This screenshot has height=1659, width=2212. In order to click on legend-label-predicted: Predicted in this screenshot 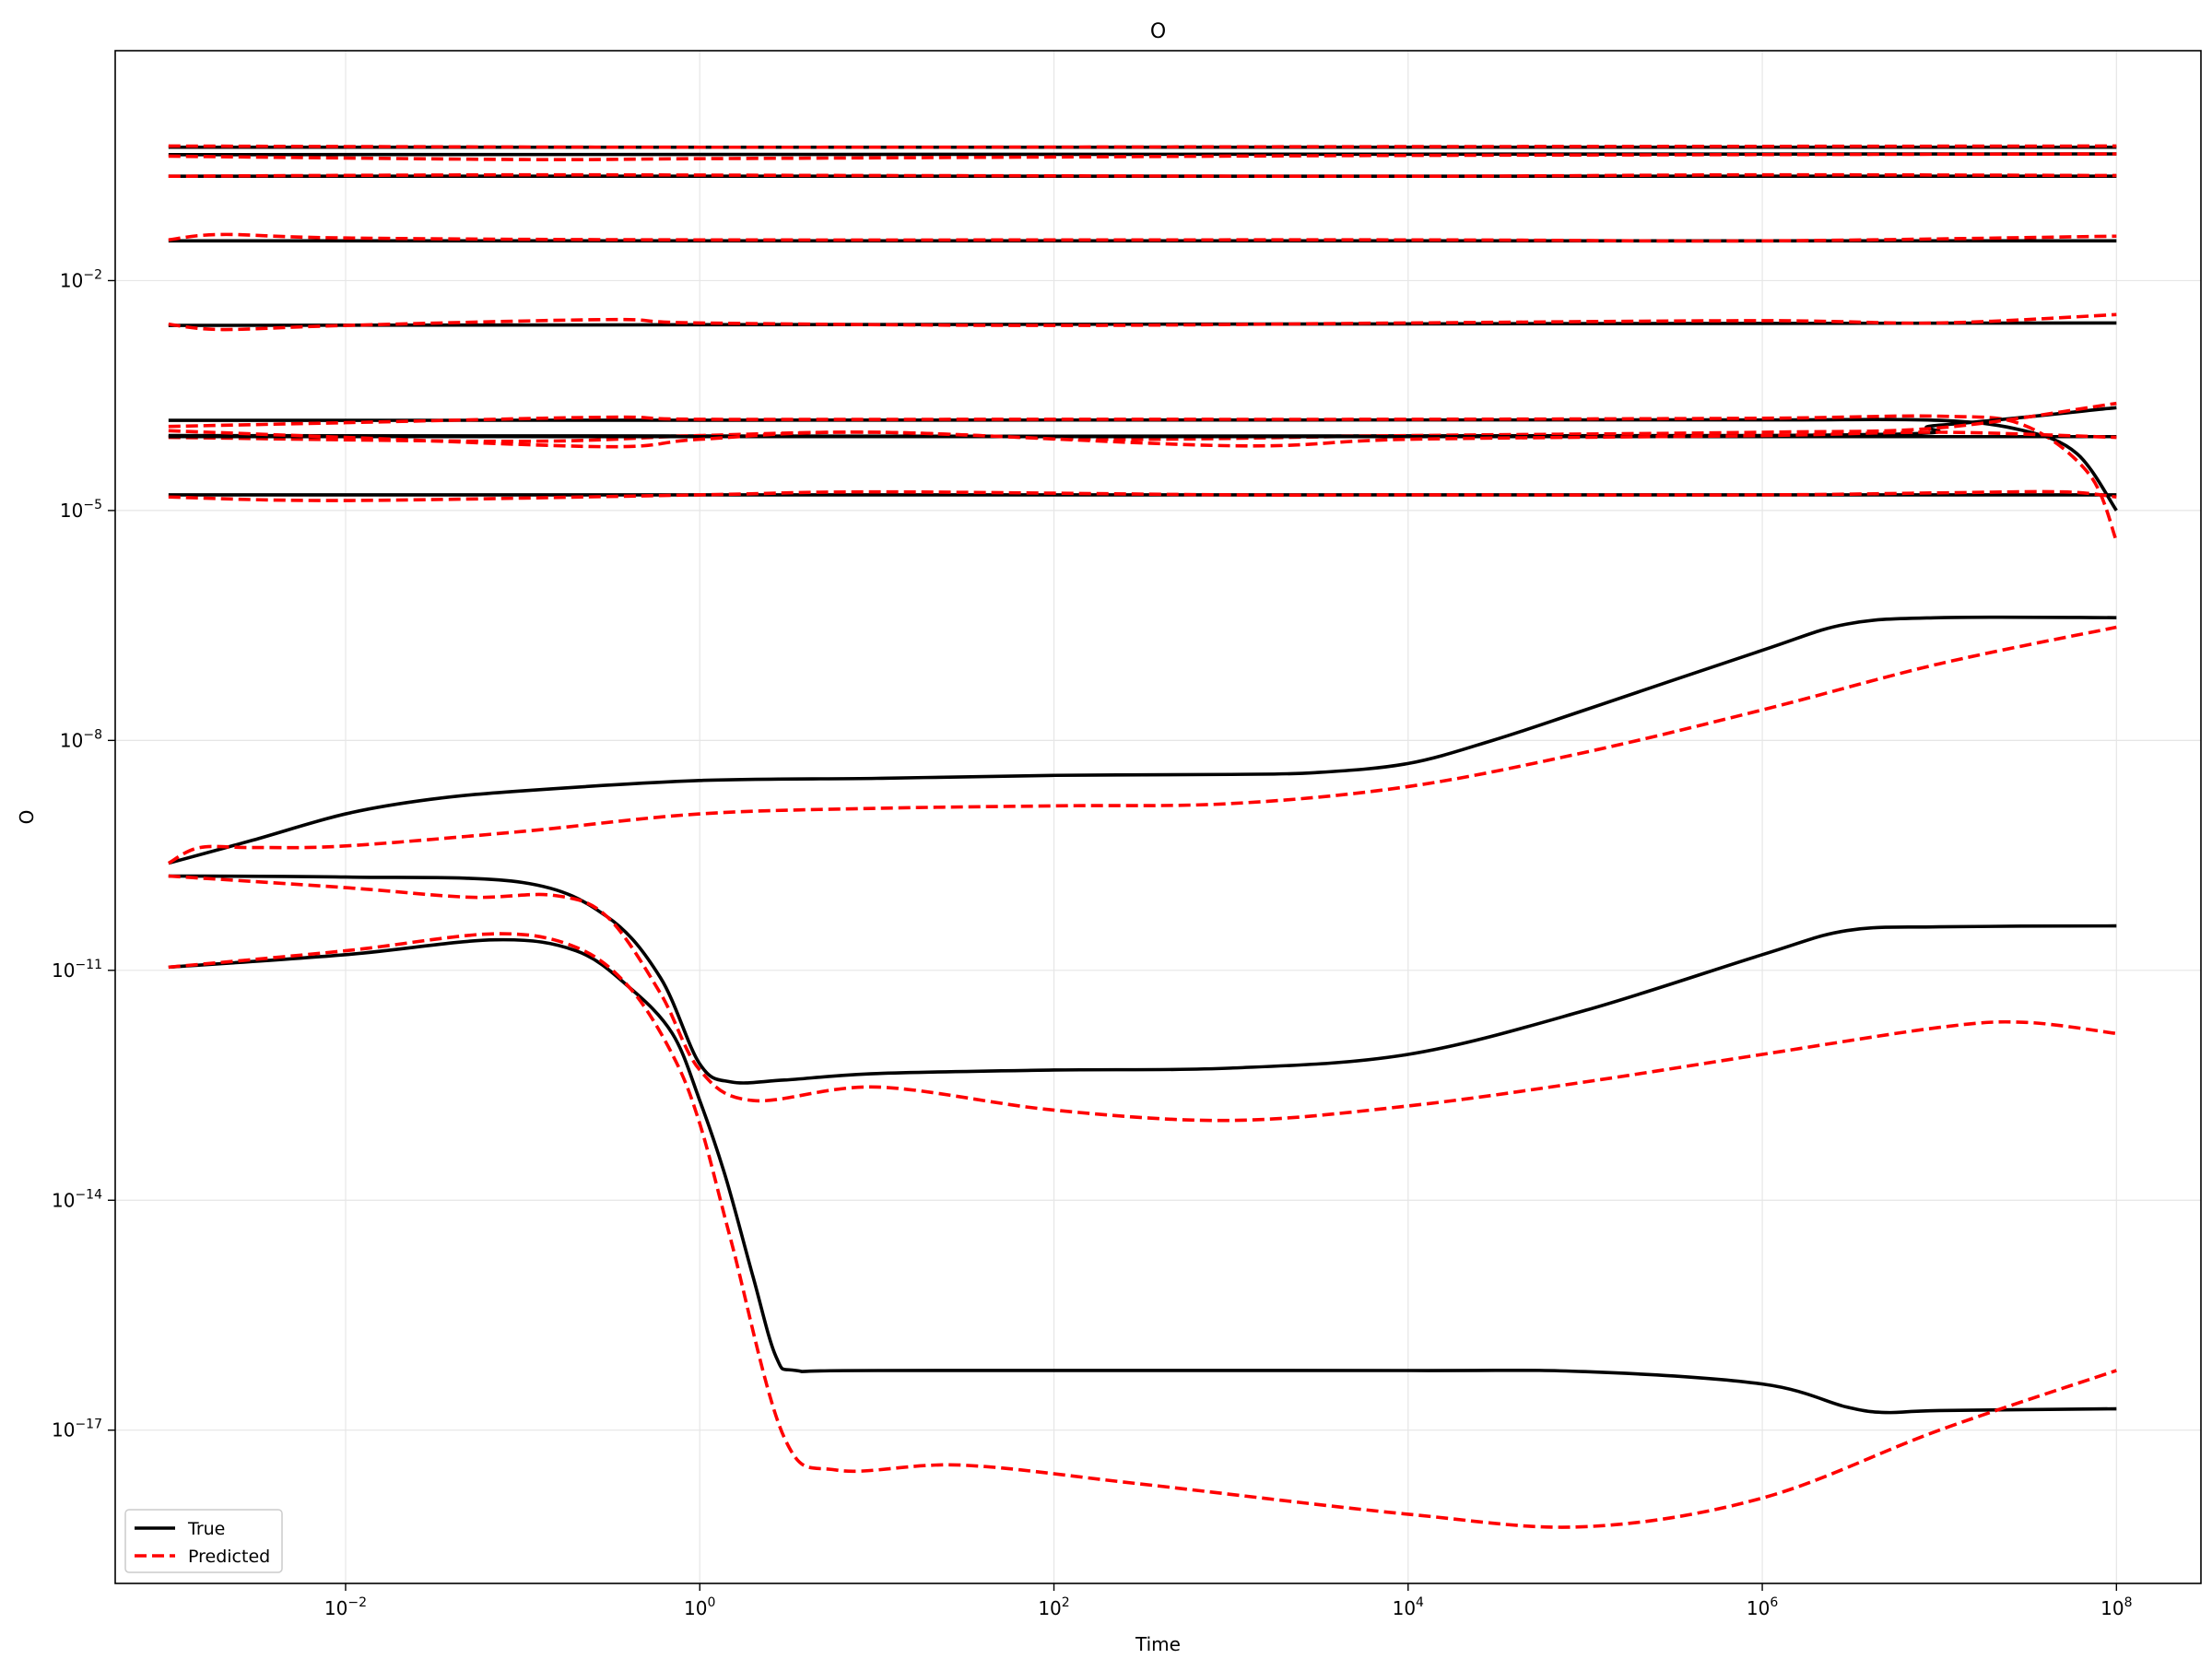, I will do `click(229, 1557)`.